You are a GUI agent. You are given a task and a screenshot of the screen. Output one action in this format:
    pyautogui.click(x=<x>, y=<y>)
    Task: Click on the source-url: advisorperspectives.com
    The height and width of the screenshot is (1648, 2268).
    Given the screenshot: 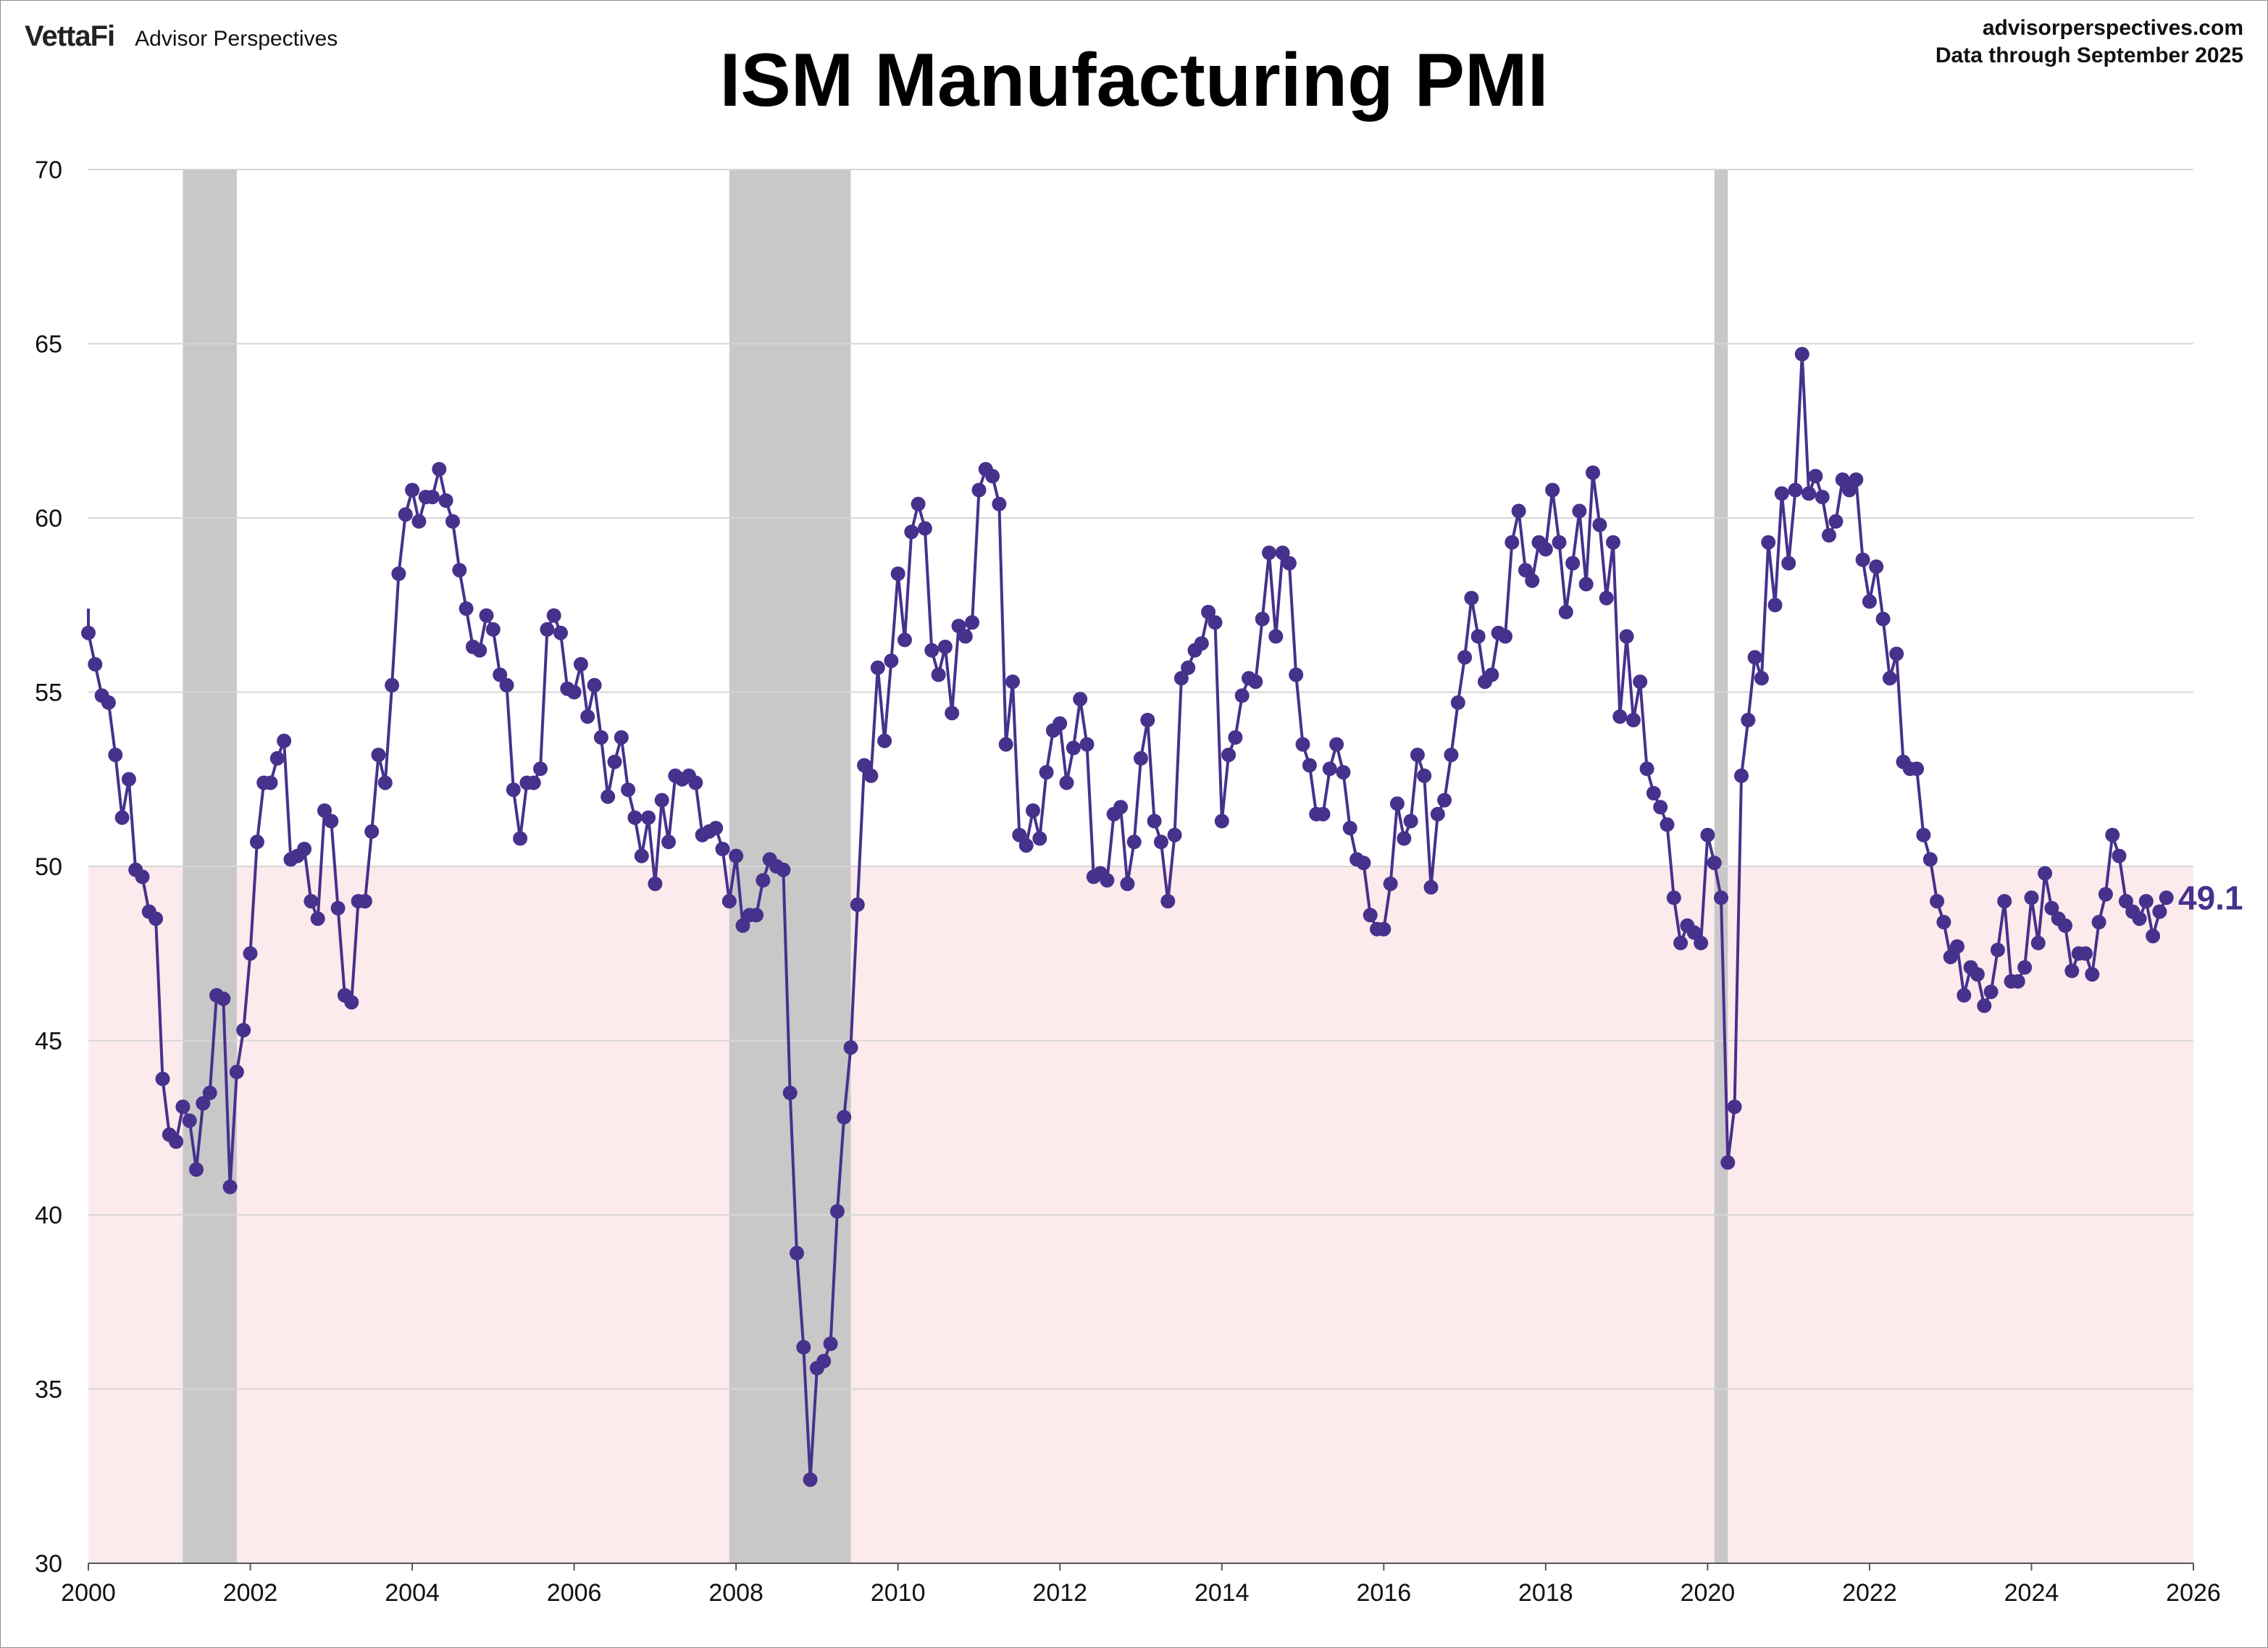 What is the action you would take?
    pyautogui.click(x=2112, y=28)
    